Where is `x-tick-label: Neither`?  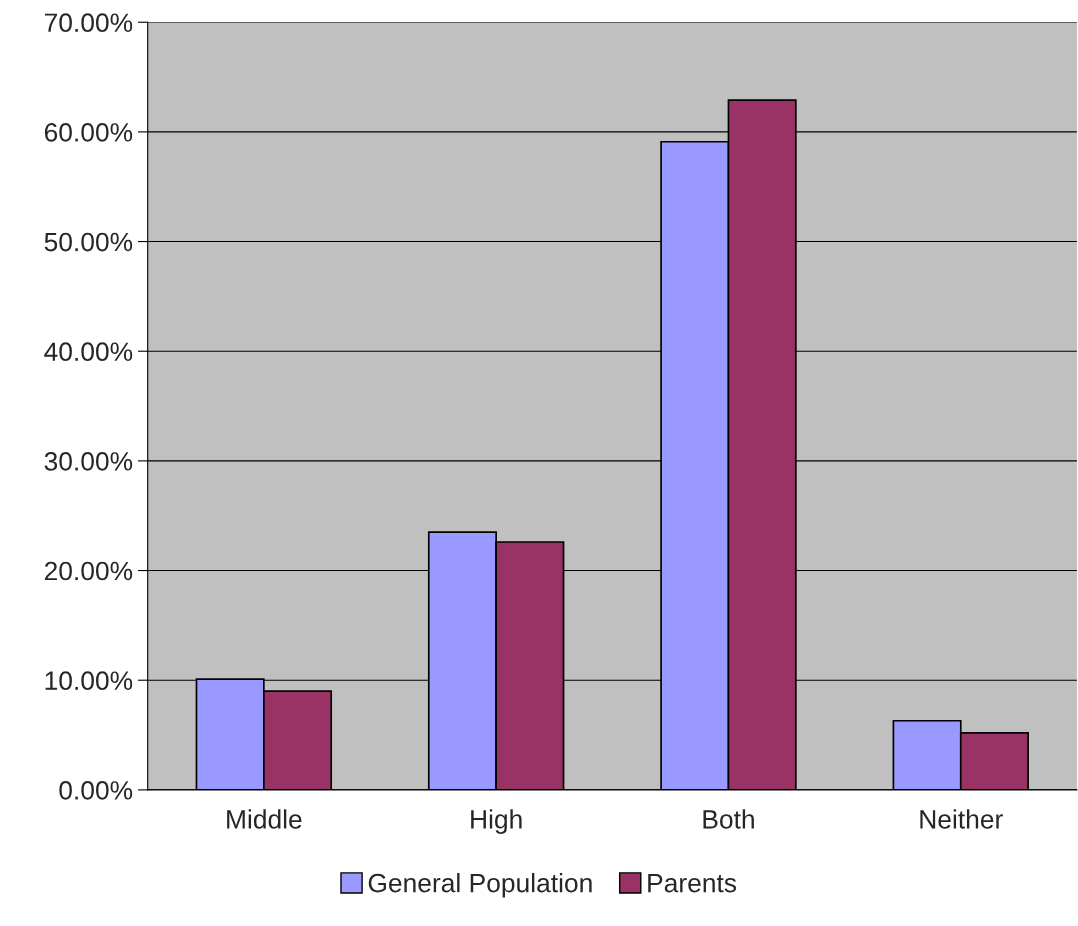
x-tick-label: Neither is located at coordinates (961, 819).